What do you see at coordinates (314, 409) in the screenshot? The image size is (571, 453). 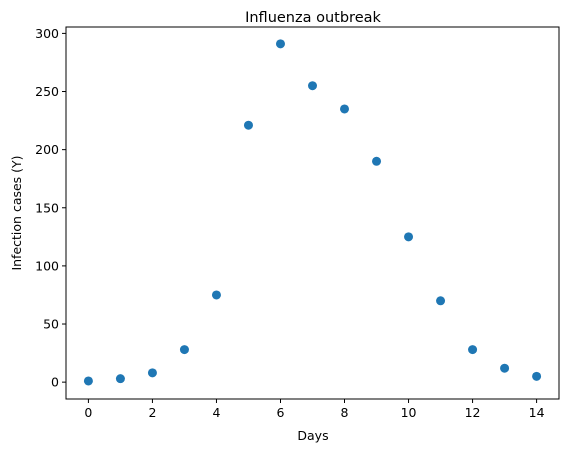 I see `x-axis-ticks: 0 2 4 6 8 10 12 14` at bounding box center [314, 409].